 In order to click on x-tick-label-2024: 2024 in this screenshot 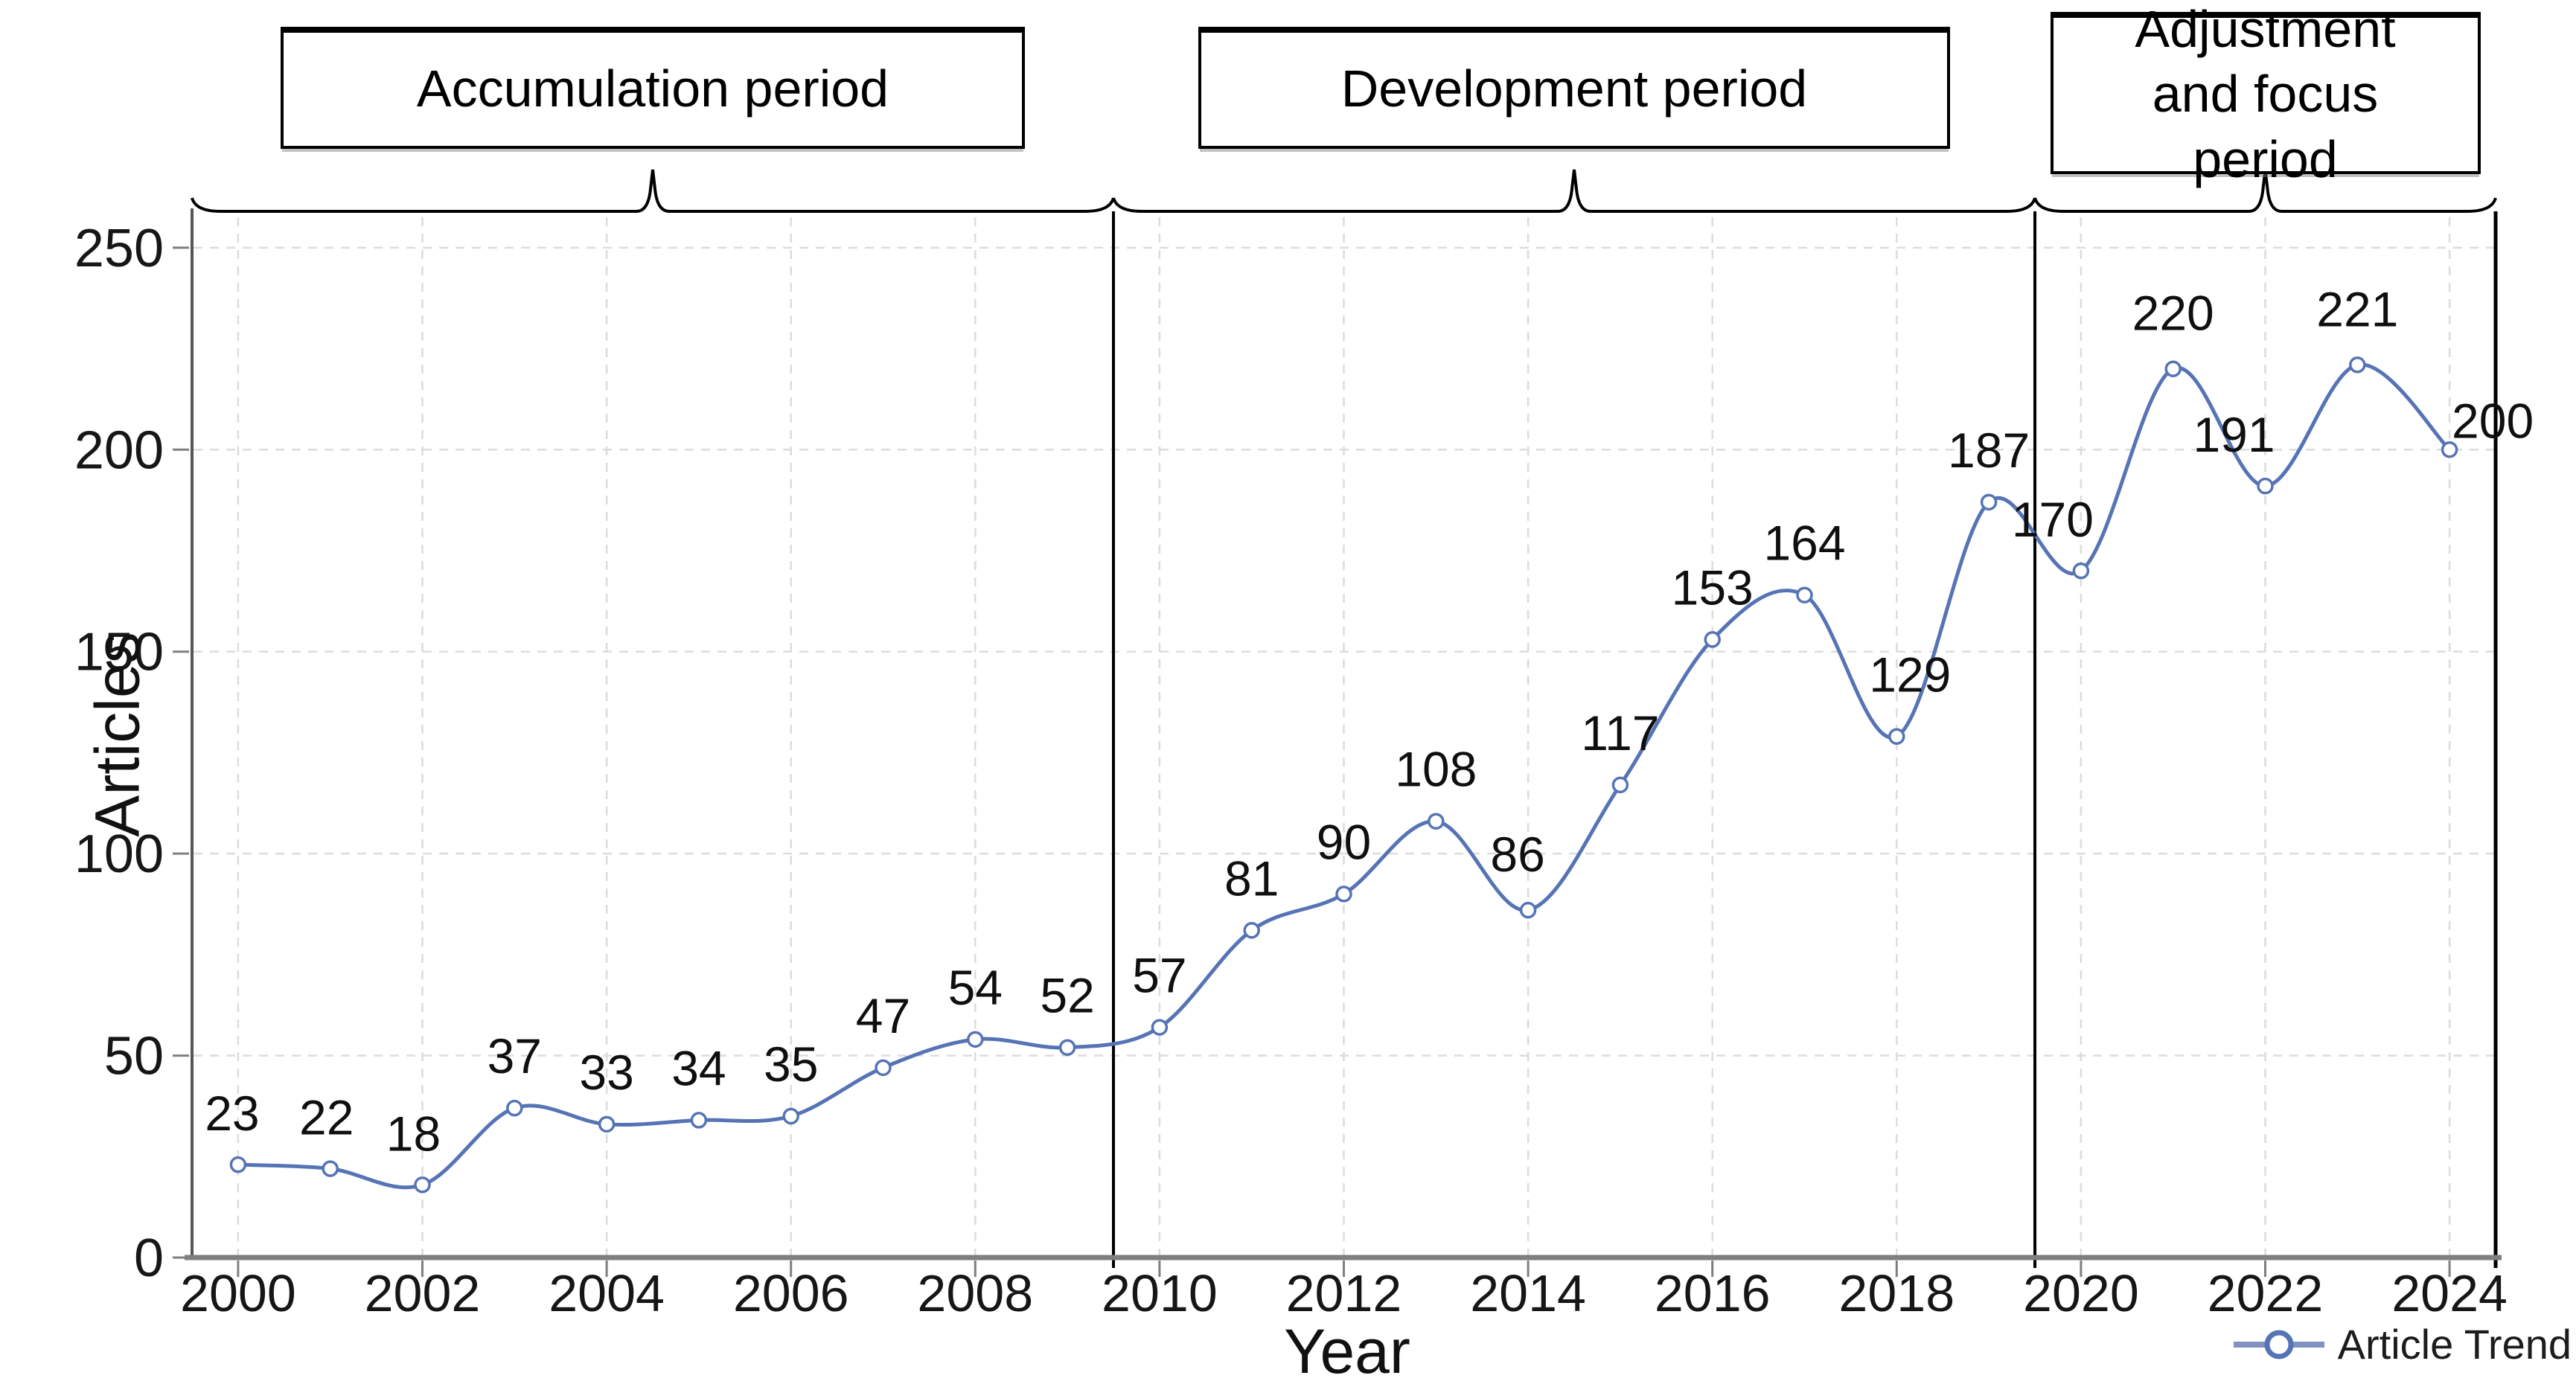, I will do `click(2449, 1293)`.